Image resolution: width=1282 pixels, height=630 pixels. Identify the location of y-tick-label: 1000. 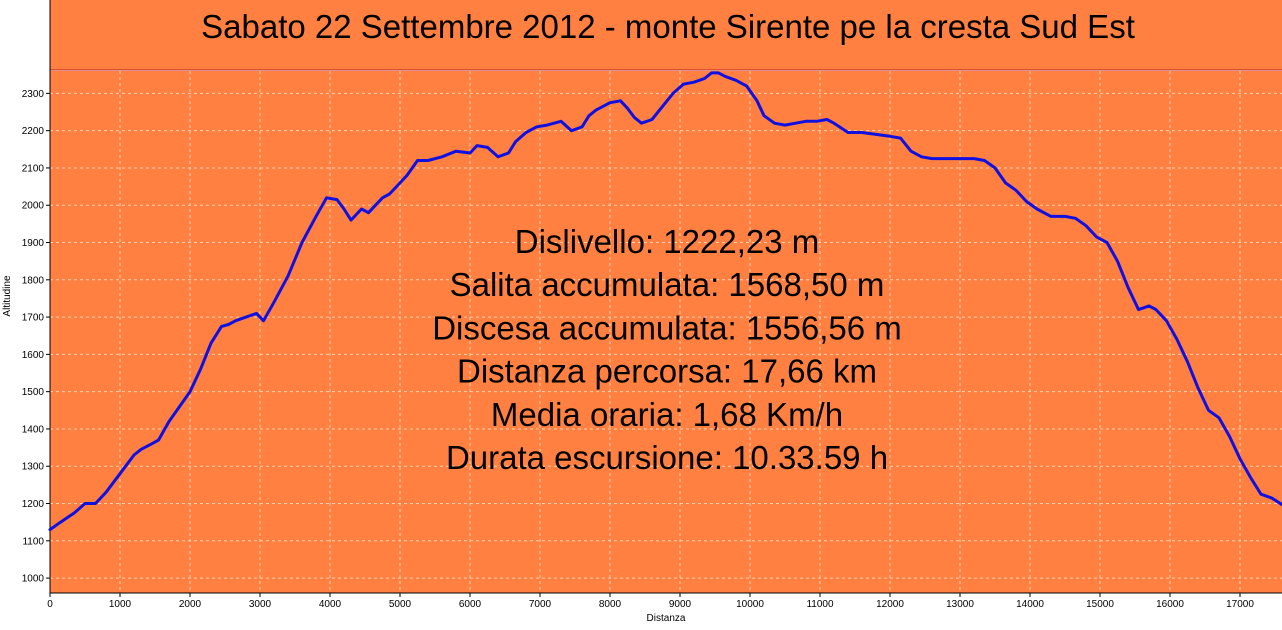
(33, 579).